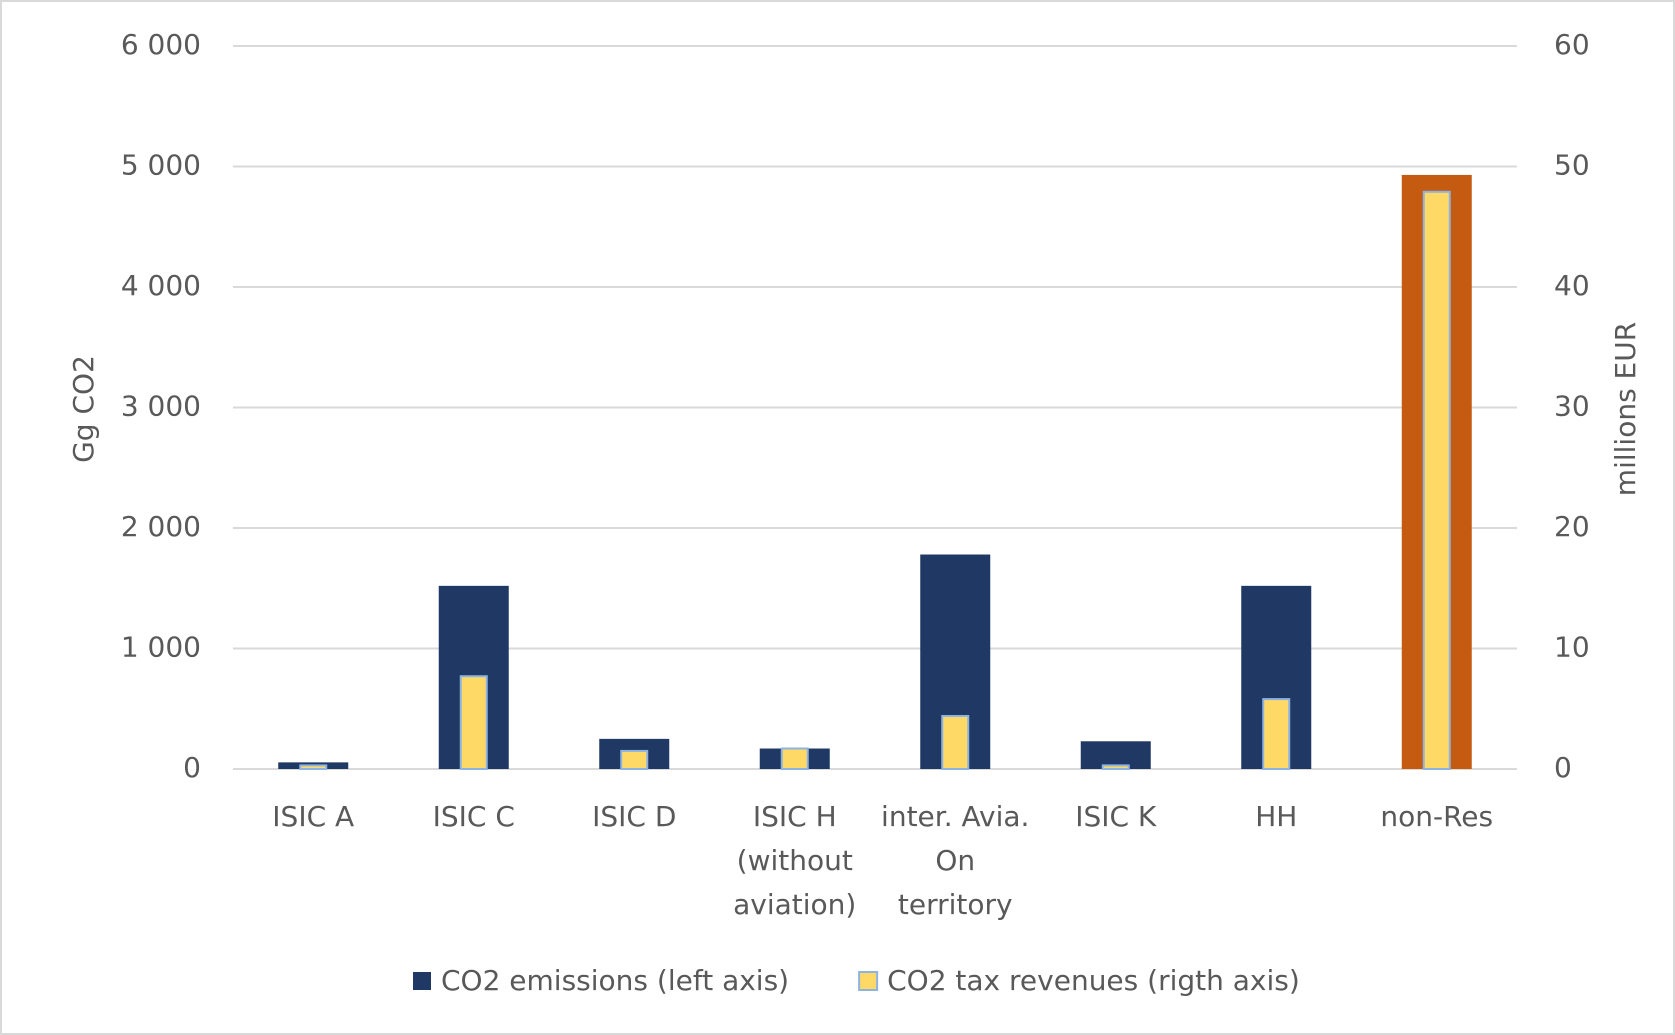  Describe the element at coordinates (1116, 816) in the screenshot. I see `x-tick-label: ISIC K` at that location.